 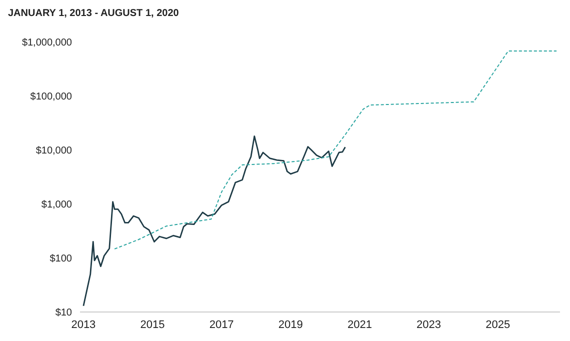 What do you see at coordinates (61, 259) in the screenshot?
I see `y-tick-label: $100` at bounding box center [61, 259].